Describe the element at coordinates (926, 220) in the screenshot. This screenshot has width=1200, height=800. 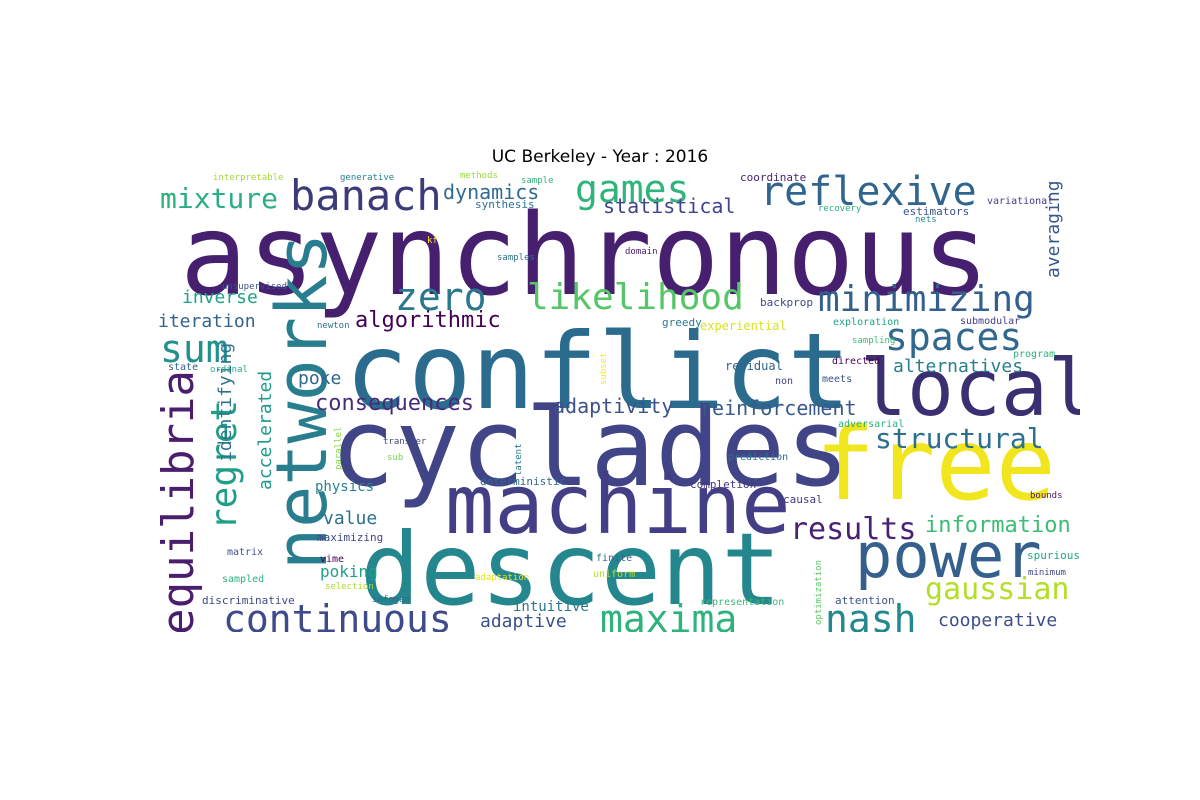
I see `cloud-word: nets` at that location.